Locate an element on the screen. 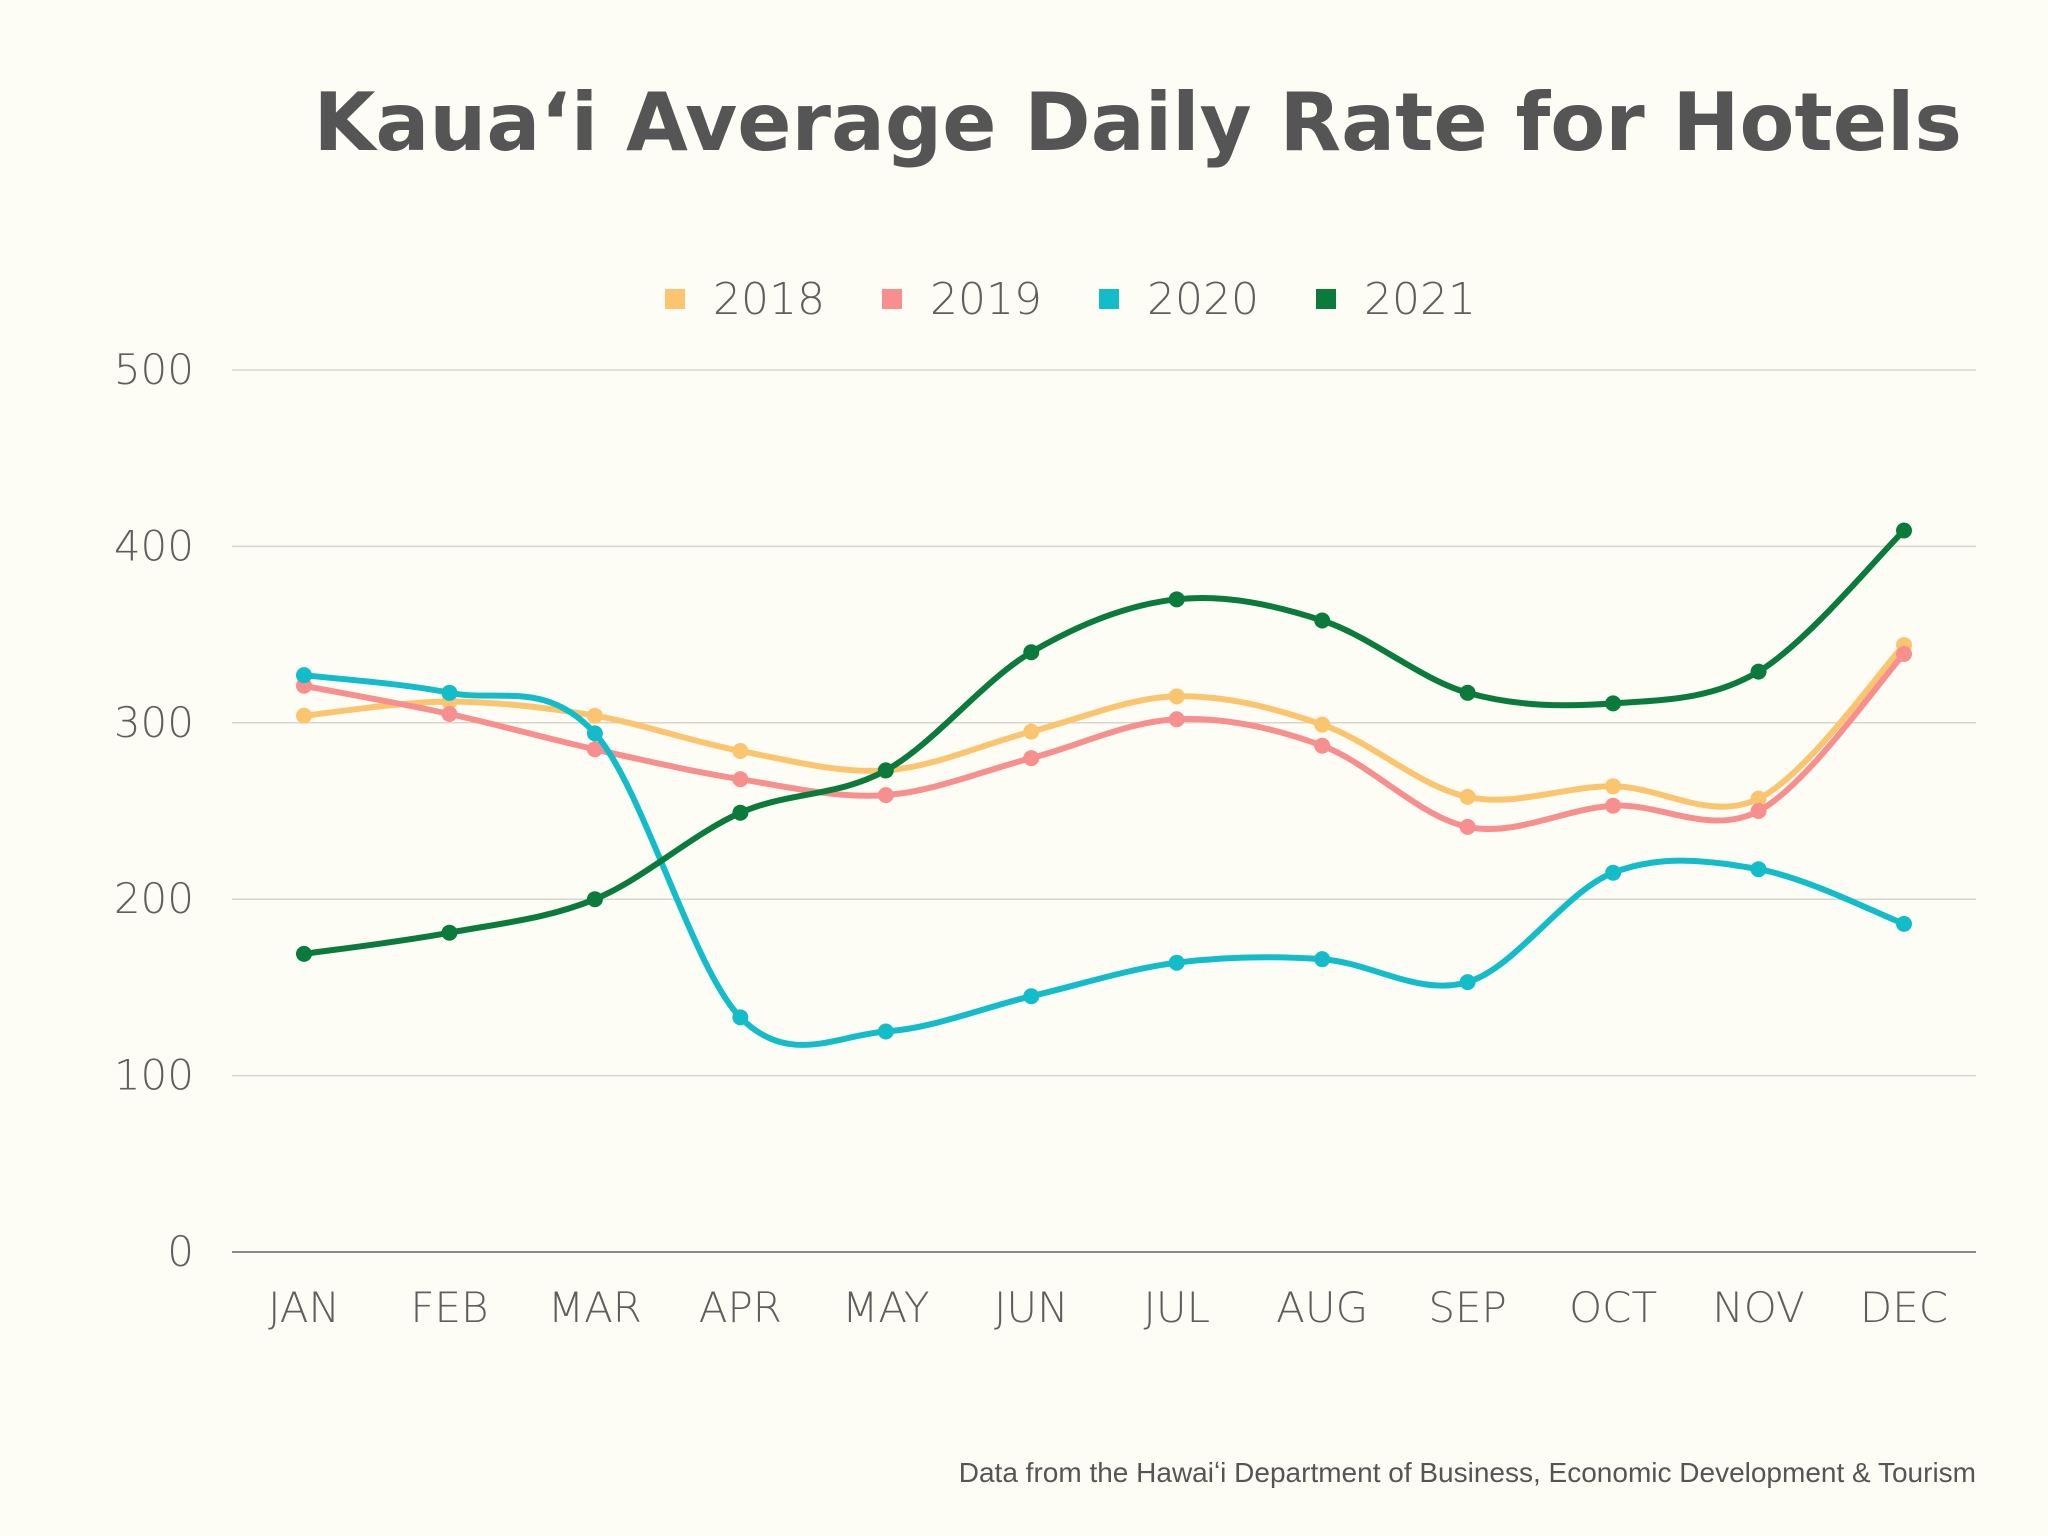 The height and width of the screenshot is (1536, 2048). legend-item: 2020 is located at coordinates (1179, 299).